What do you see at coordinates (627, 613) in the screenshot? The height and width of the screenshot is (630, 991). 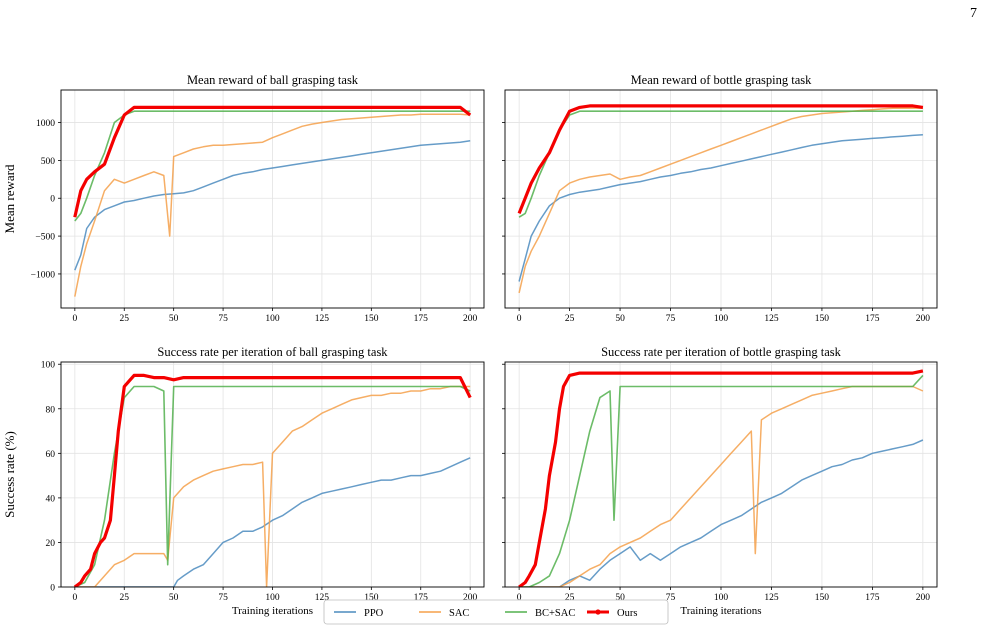 I see `legend-label: Ours` at bounding box center [627, 613].